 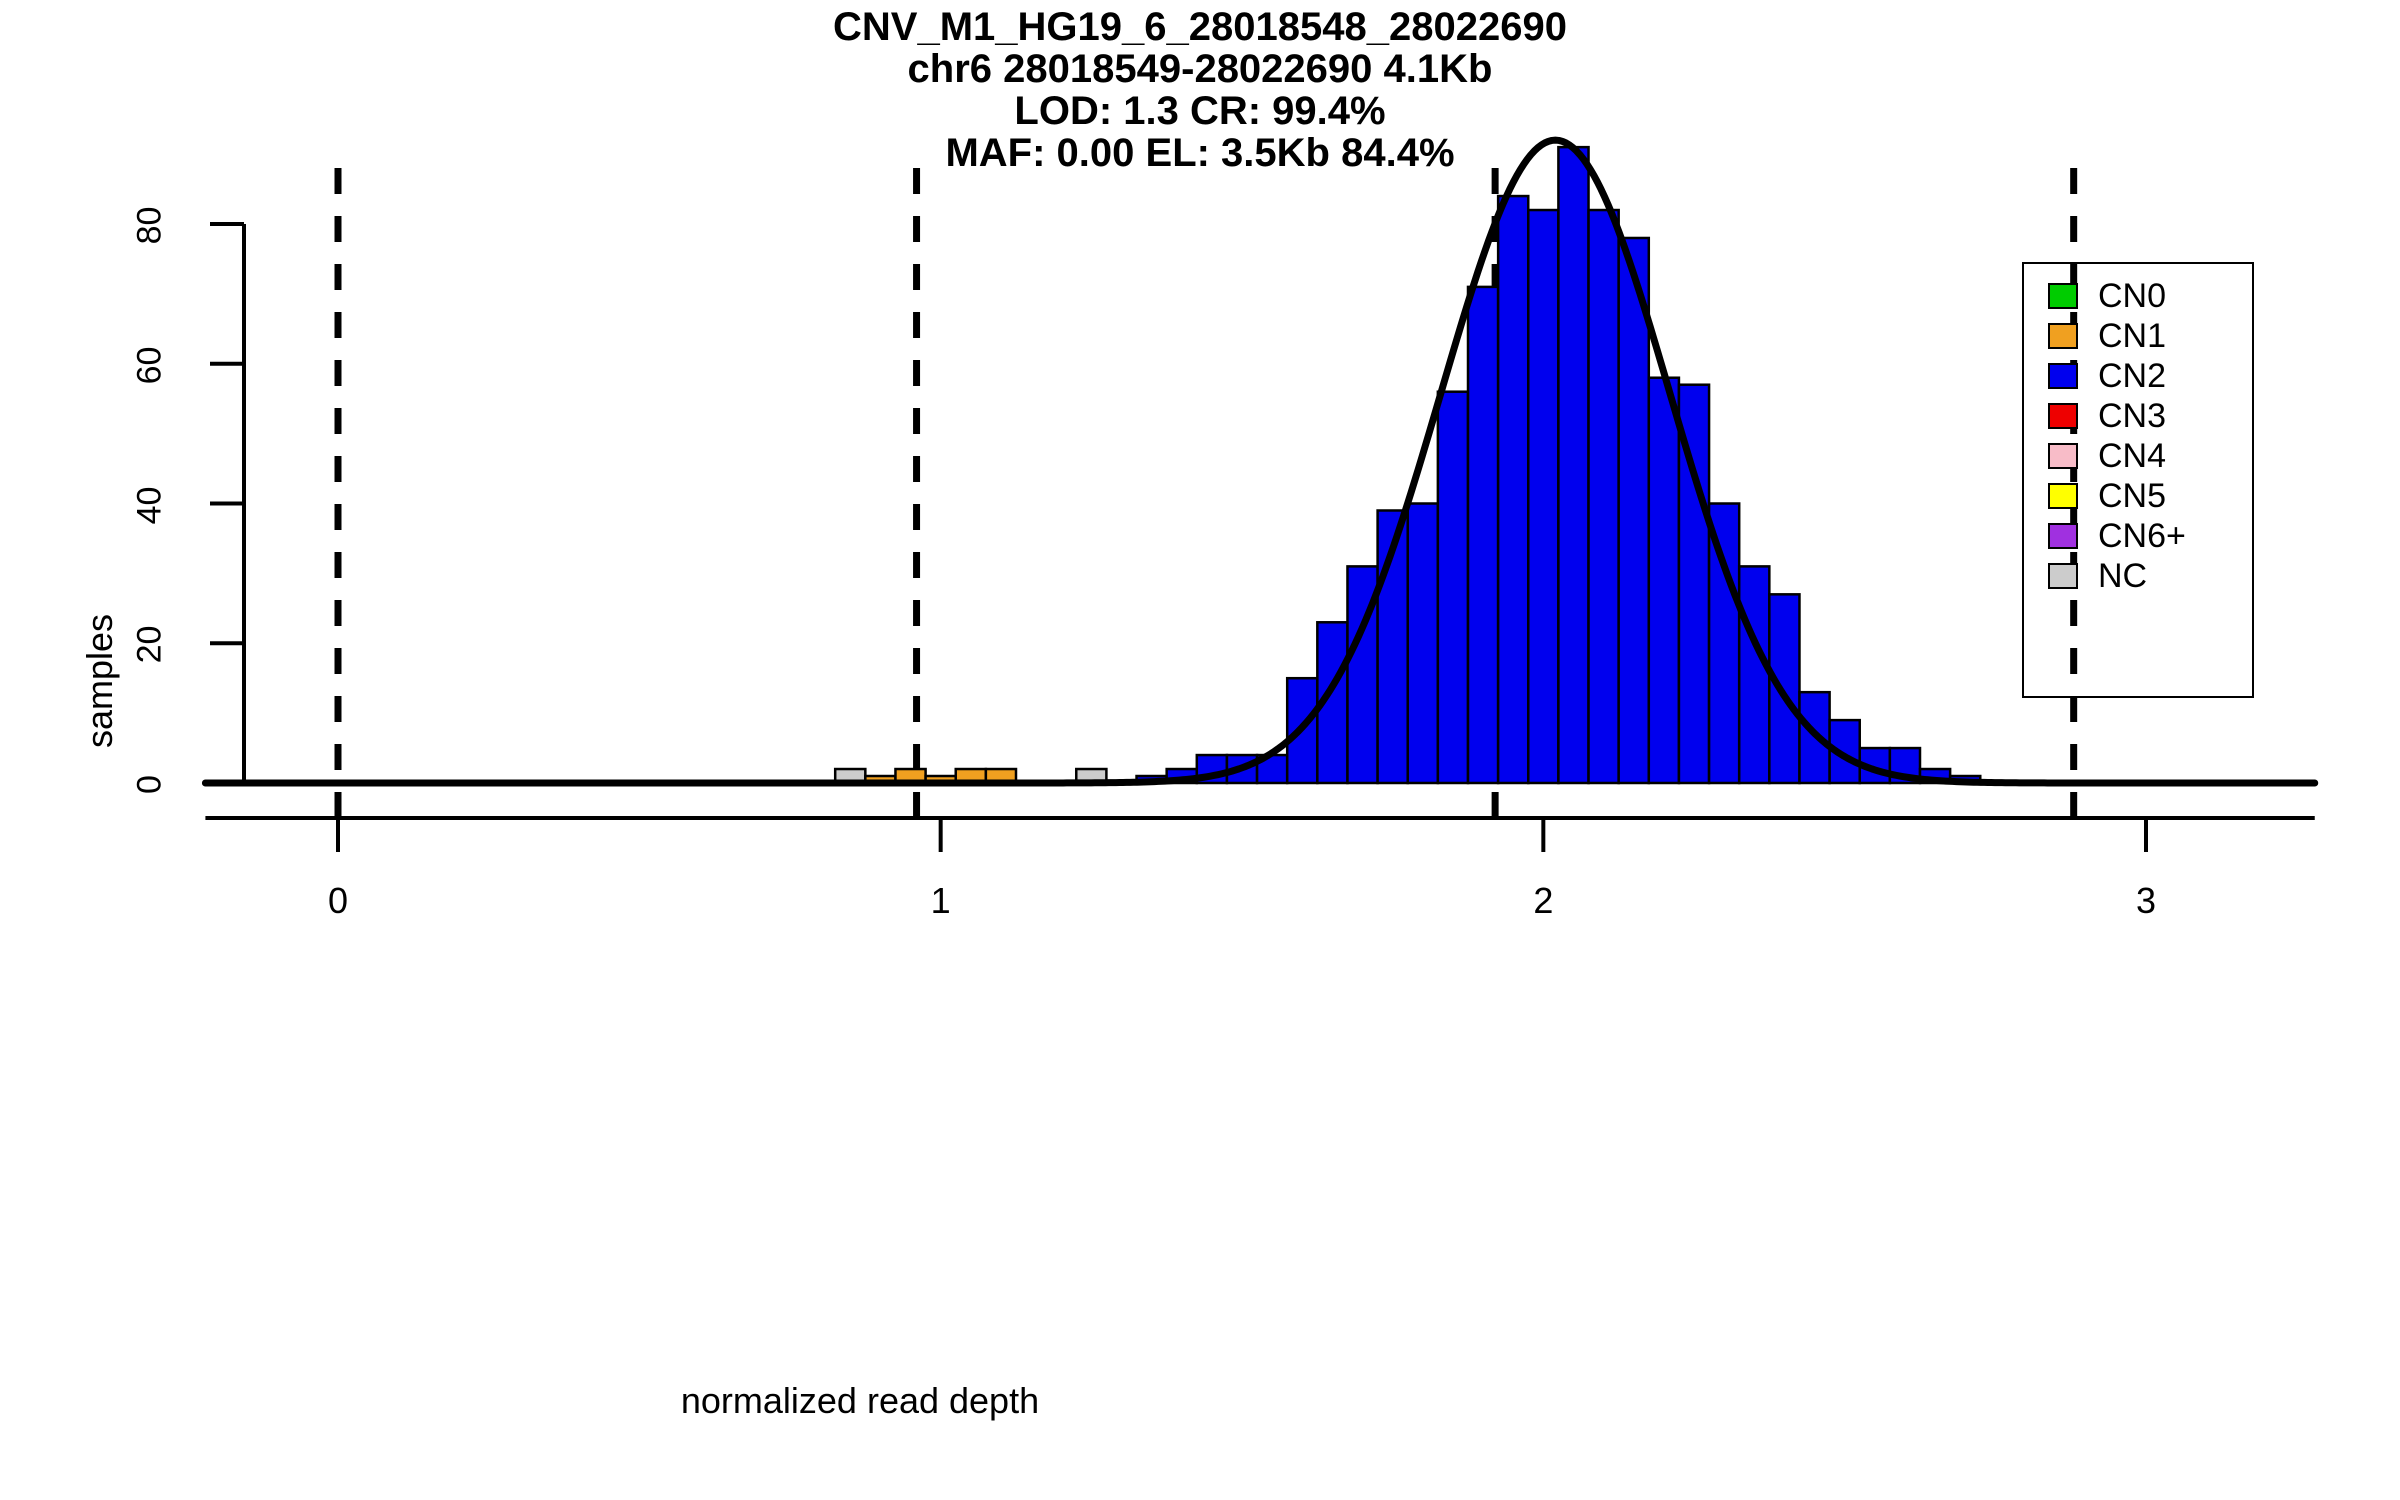 I want to click on legend-item-label: CN4, so click(x=2132, y=456).